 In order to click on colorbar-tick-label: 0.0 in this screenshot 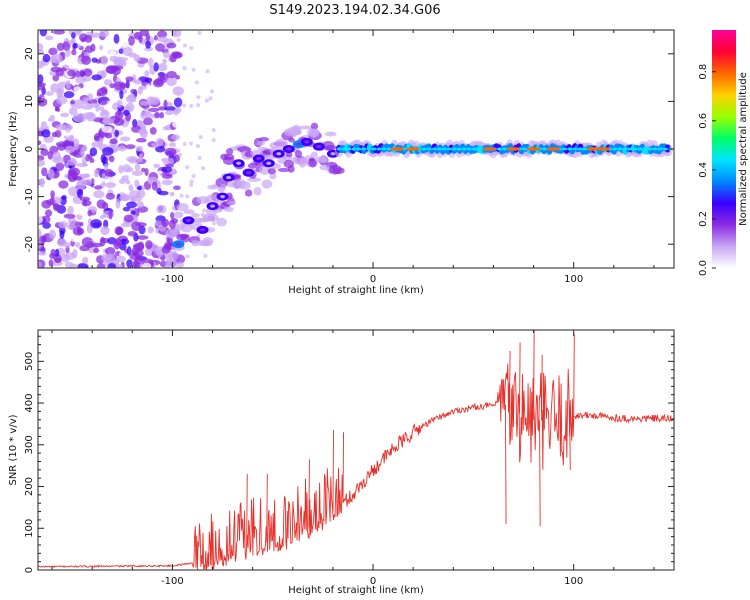, I will do `click(703, 268)`.